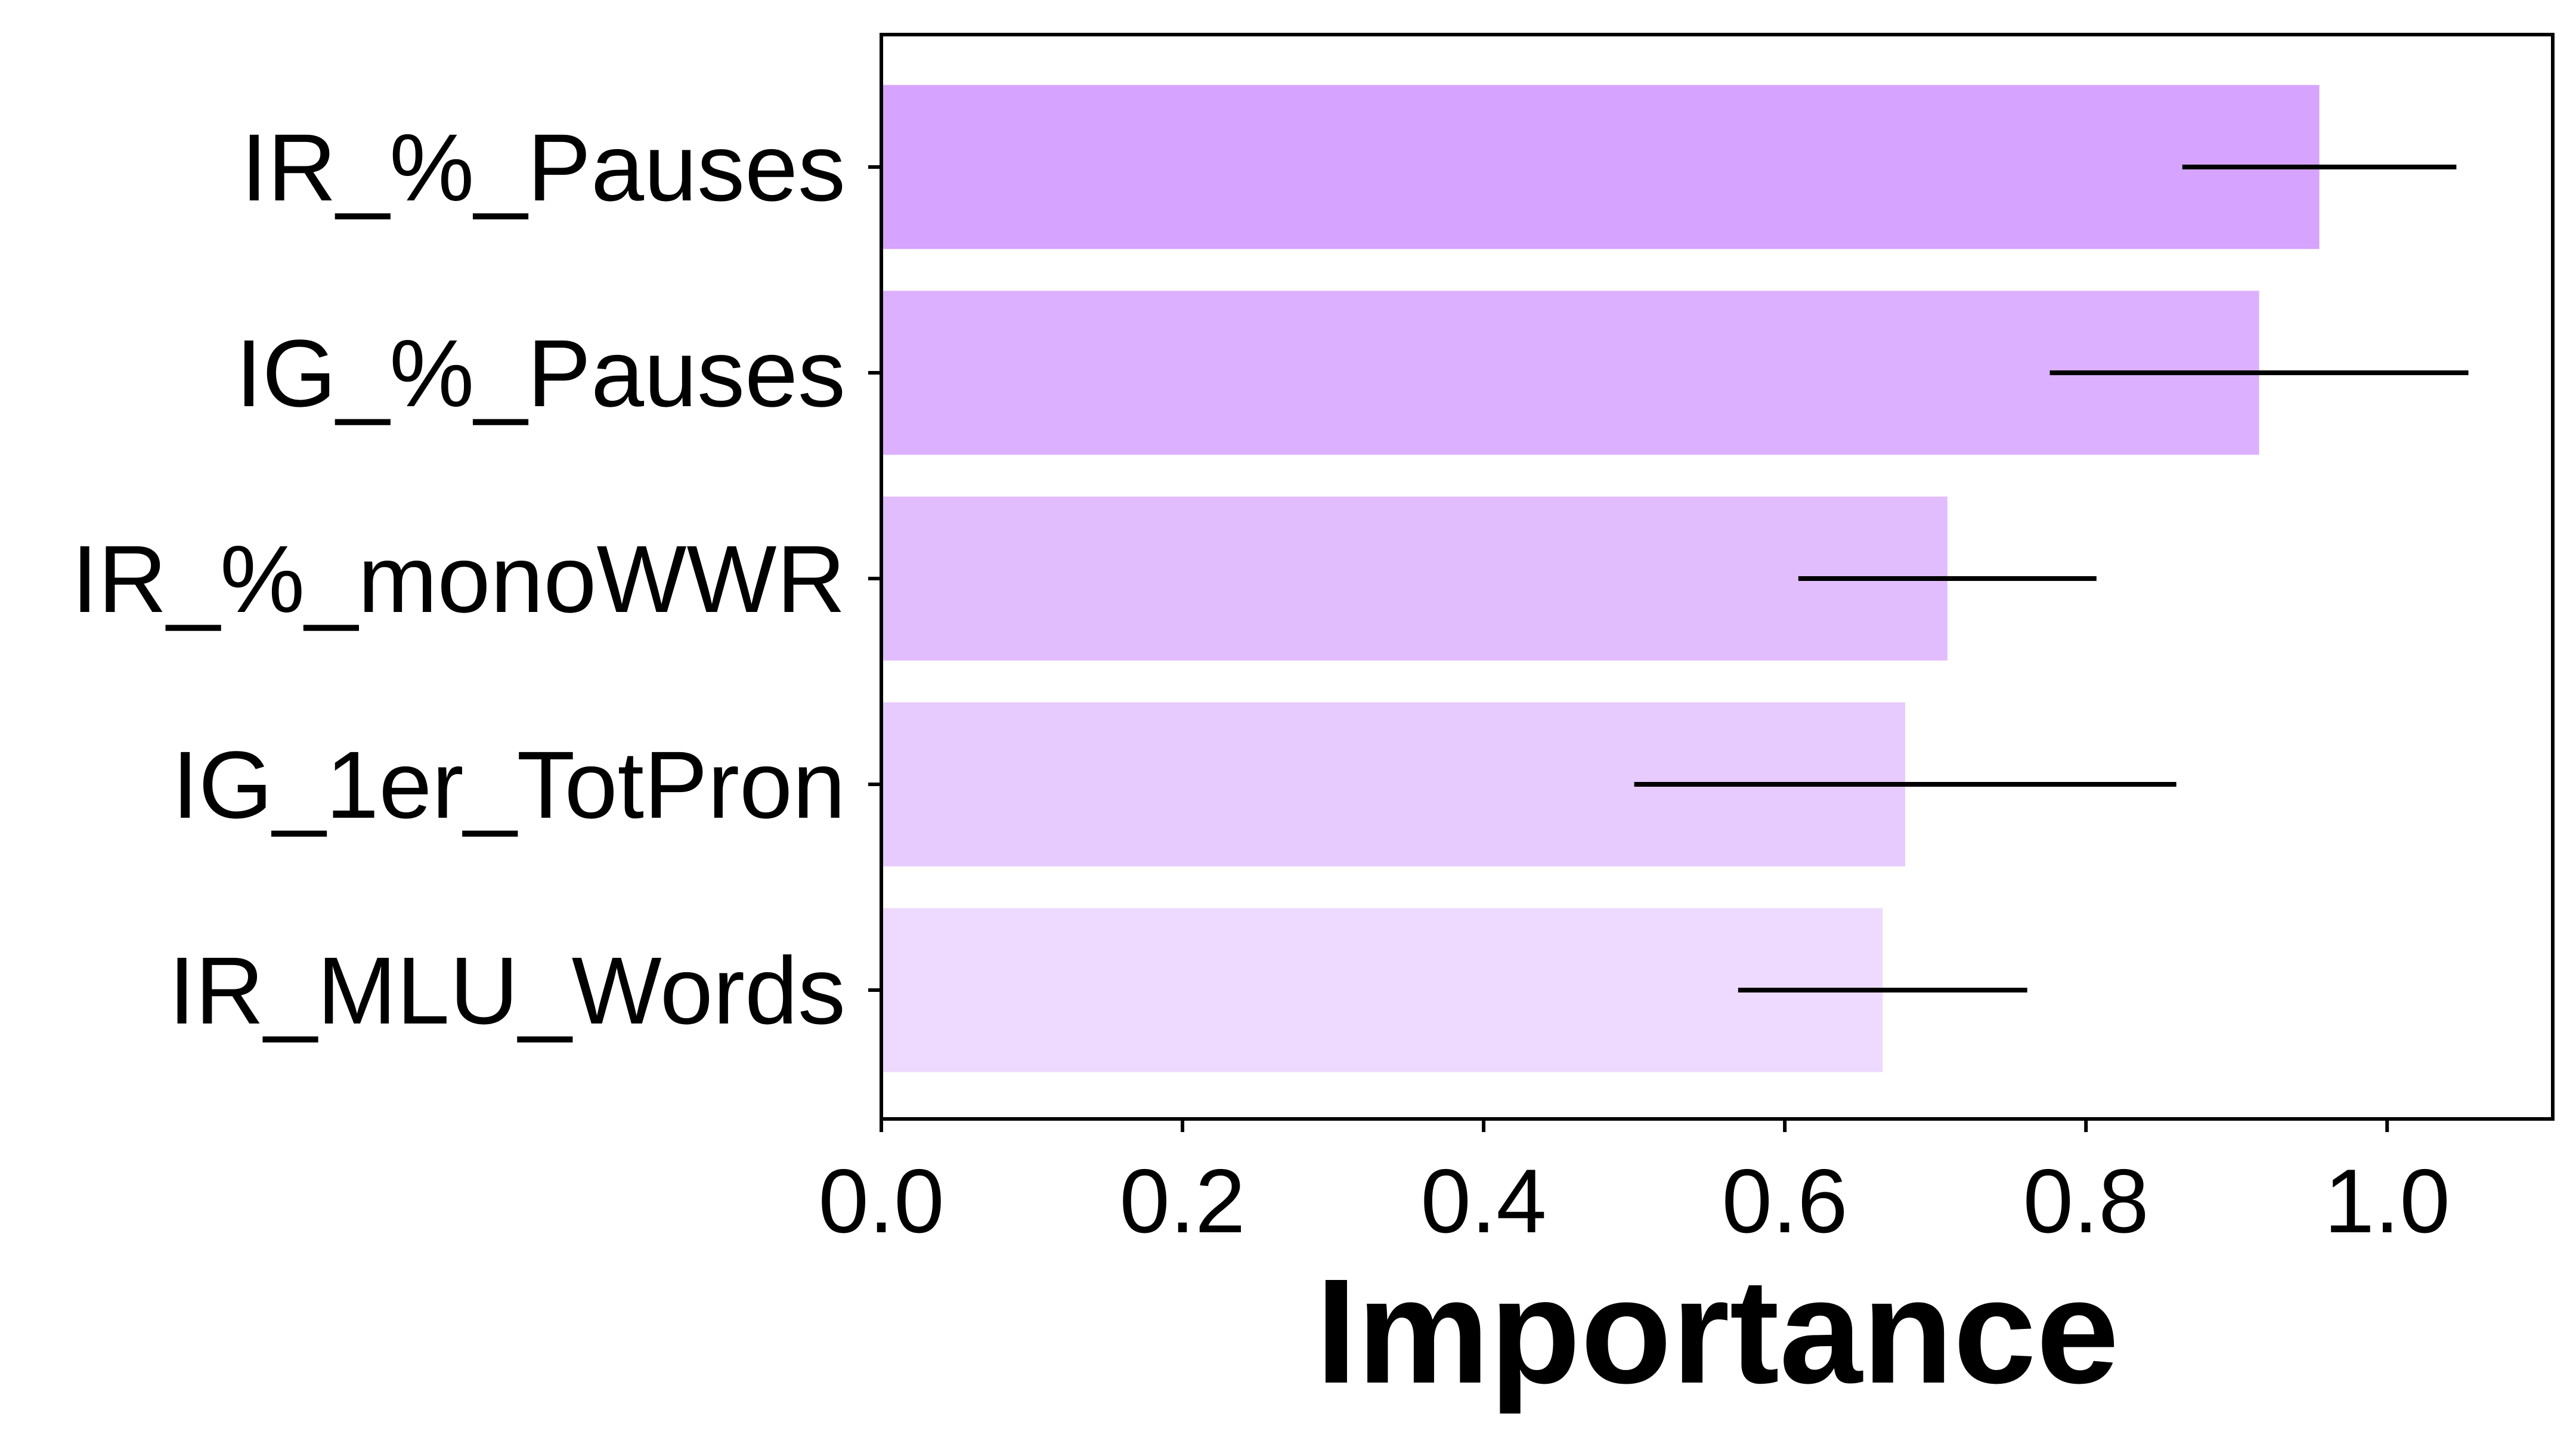  I want to click on x-tick-label: 1.0, so click(2387, 1201).